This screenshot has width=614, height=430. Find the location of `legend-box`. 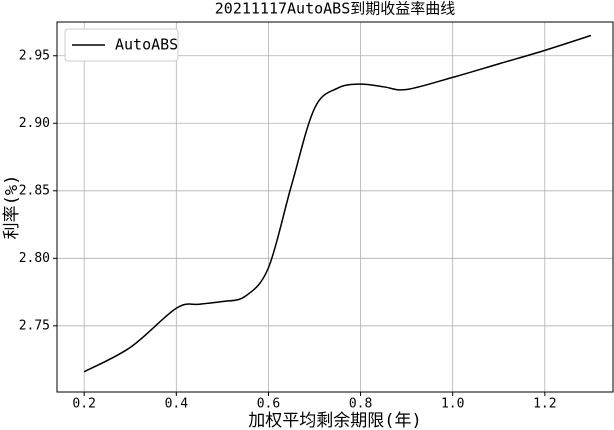

legend-box is located at coordinates (121, 45).